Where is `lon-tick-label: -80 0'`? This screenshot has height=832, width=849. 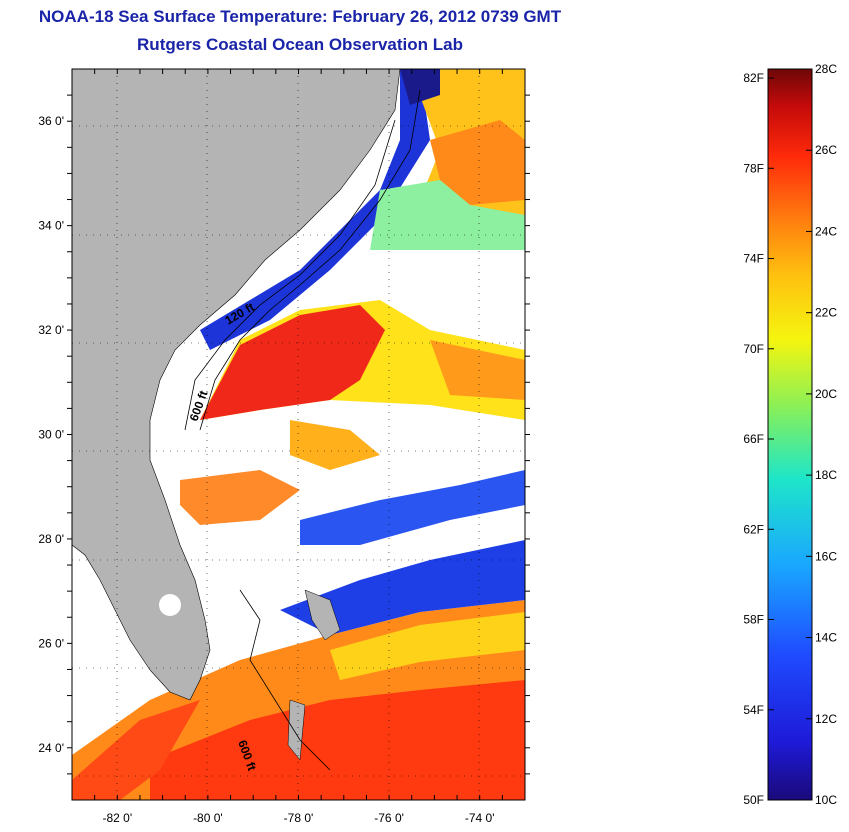 lon-tick-label: -80 0' is located at coordinates (208, 818).